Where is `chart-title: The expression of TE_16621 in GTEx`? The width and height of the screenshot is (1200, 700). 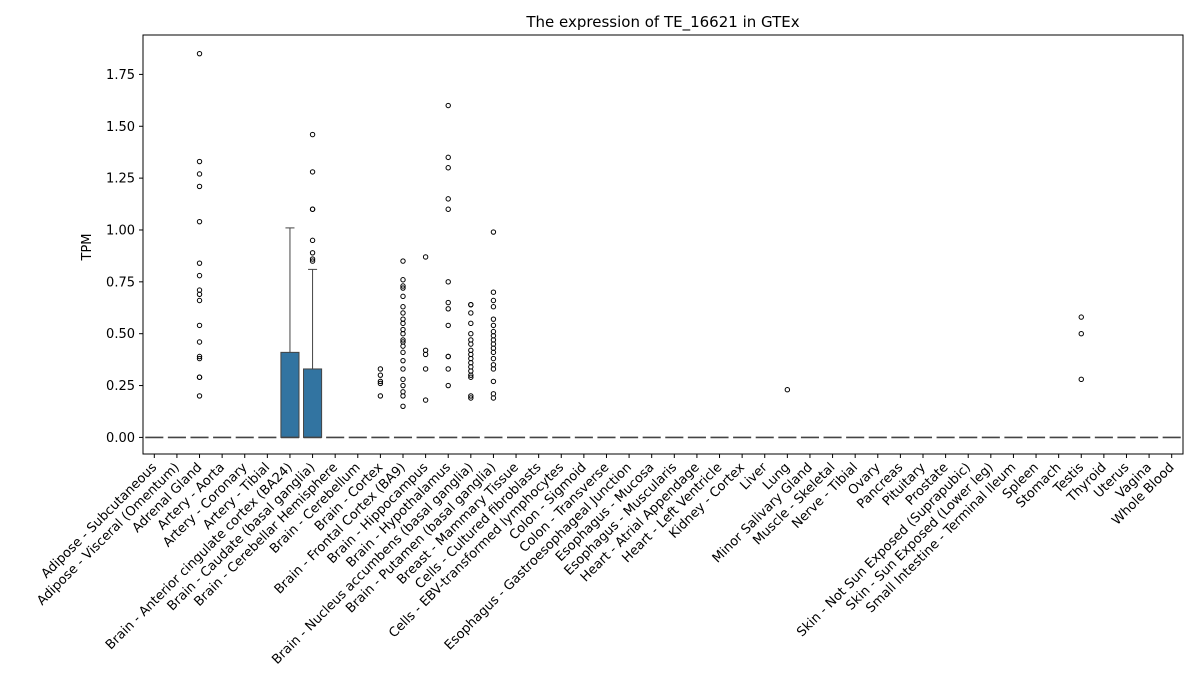 chart-title: The expression of TE_16621 in GTEx is located at coordinates (662, 22).